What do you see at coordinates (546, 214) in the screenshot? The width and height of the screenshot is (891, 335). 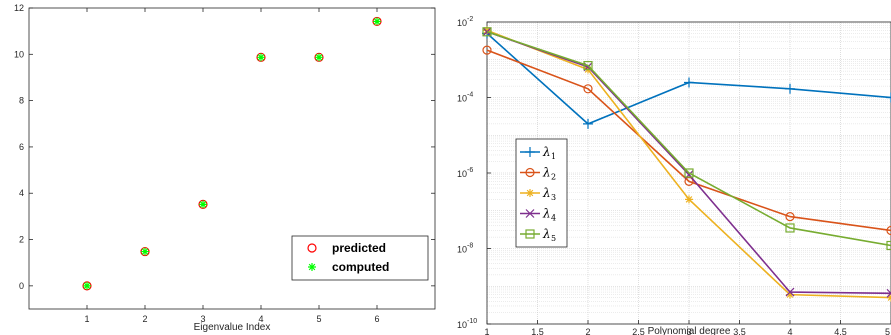 I see `legend-label-λ4: λ` at bounding box center [546, 214].